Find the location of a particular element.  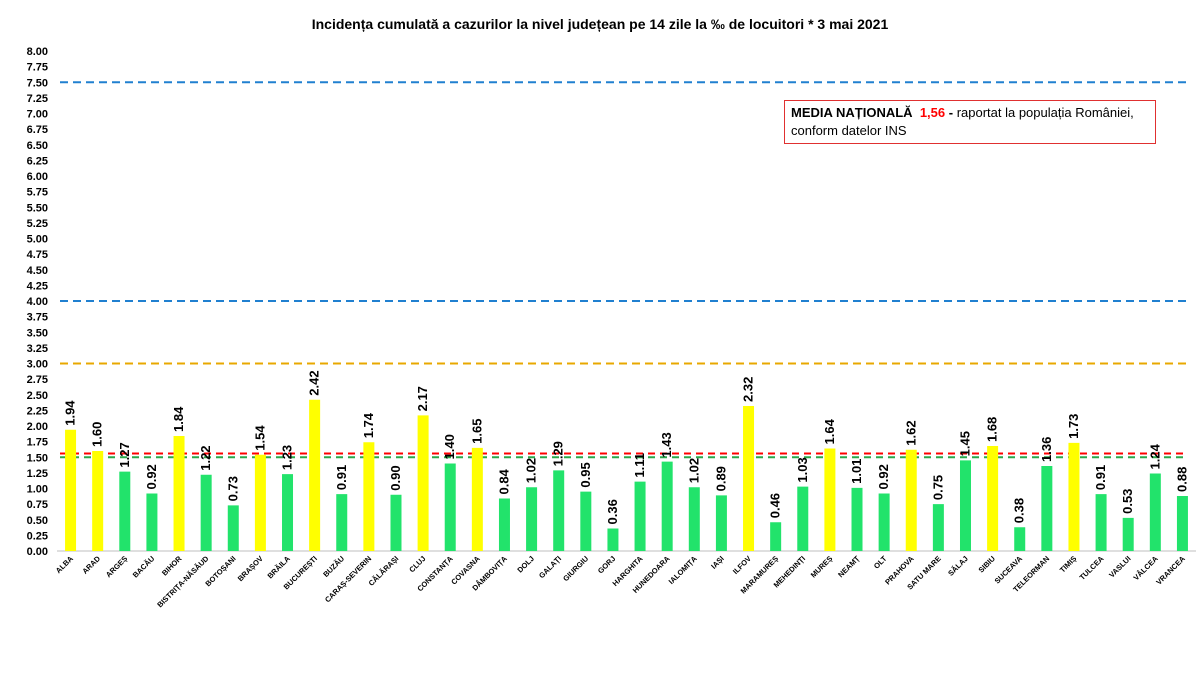

y-tick-label: 3.50 is located at coordinates (37, 333).